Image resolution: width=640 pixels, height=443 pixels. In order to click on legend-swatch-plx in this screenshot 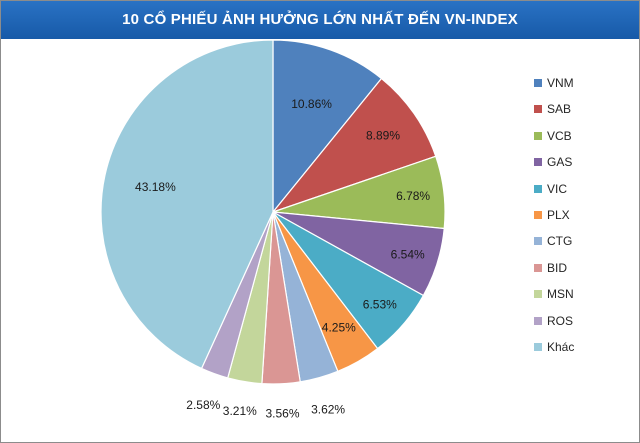, I will do `click(538, 215)`.